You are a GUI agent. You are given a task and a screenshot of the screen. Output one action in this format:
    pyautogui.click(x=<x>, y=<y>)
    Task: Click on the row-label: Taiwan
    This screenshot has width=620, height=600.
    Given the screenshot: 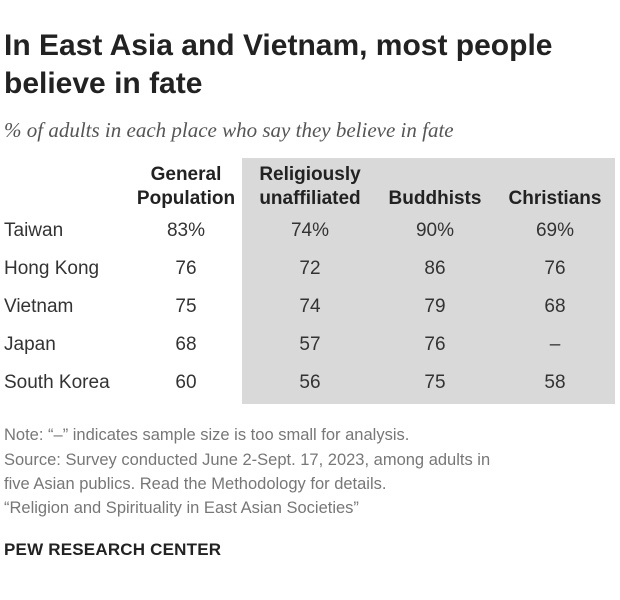 What is the action you would take?
    pyautogui.click(x=34, y=230)
    